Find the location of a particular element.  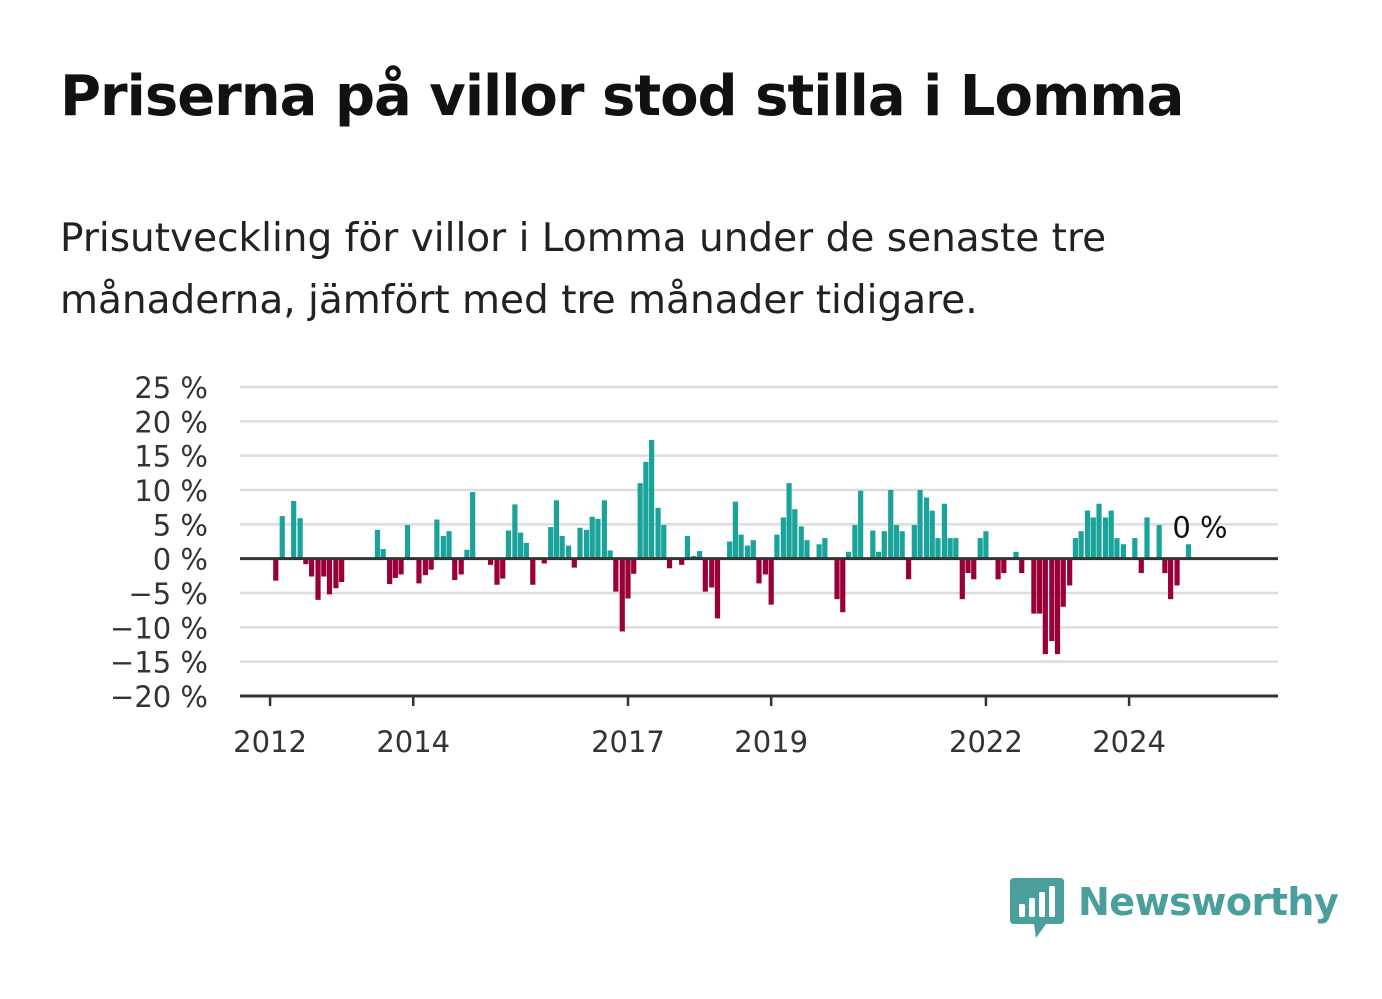

y-tick-label: −15 % is located at coordinates (159, 663).